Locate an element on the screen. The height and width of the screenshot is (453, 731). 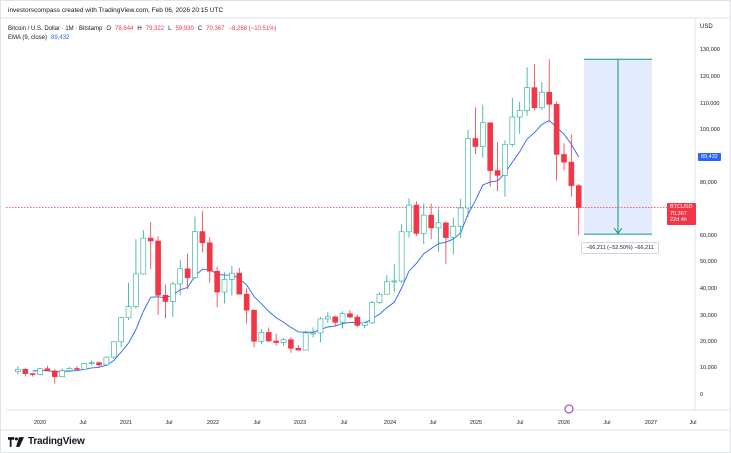
time-tick-label: 2025 is located at coordinates (476, 423).